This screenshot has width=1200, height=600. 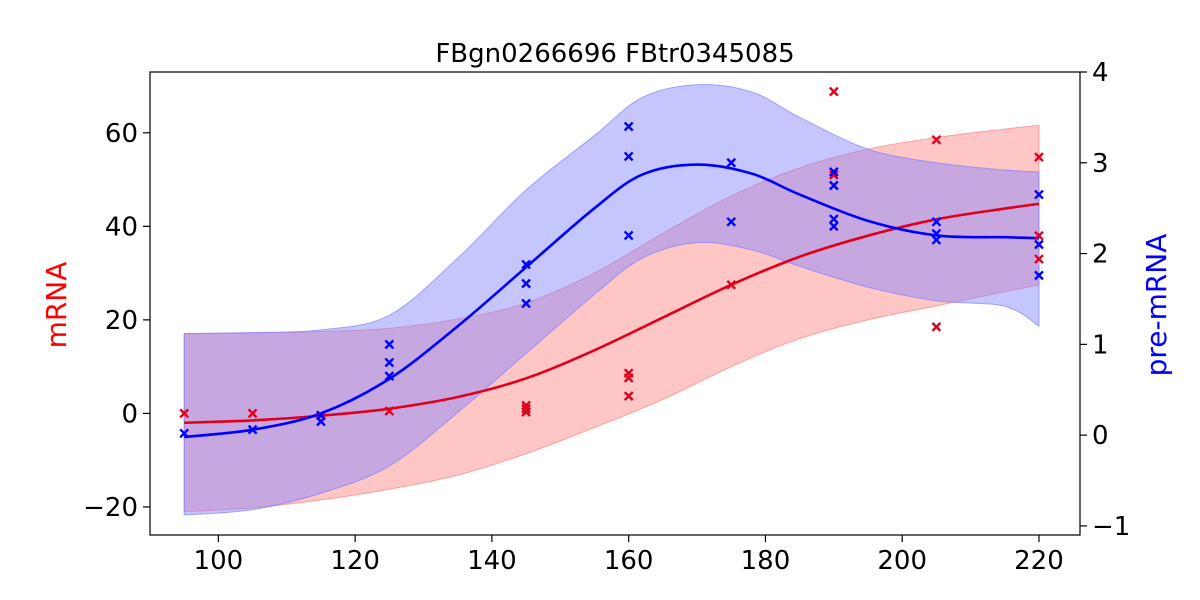 I want to click on chart-title: FBgn0266696 FBtr0345085, so click(x=614, y=54).